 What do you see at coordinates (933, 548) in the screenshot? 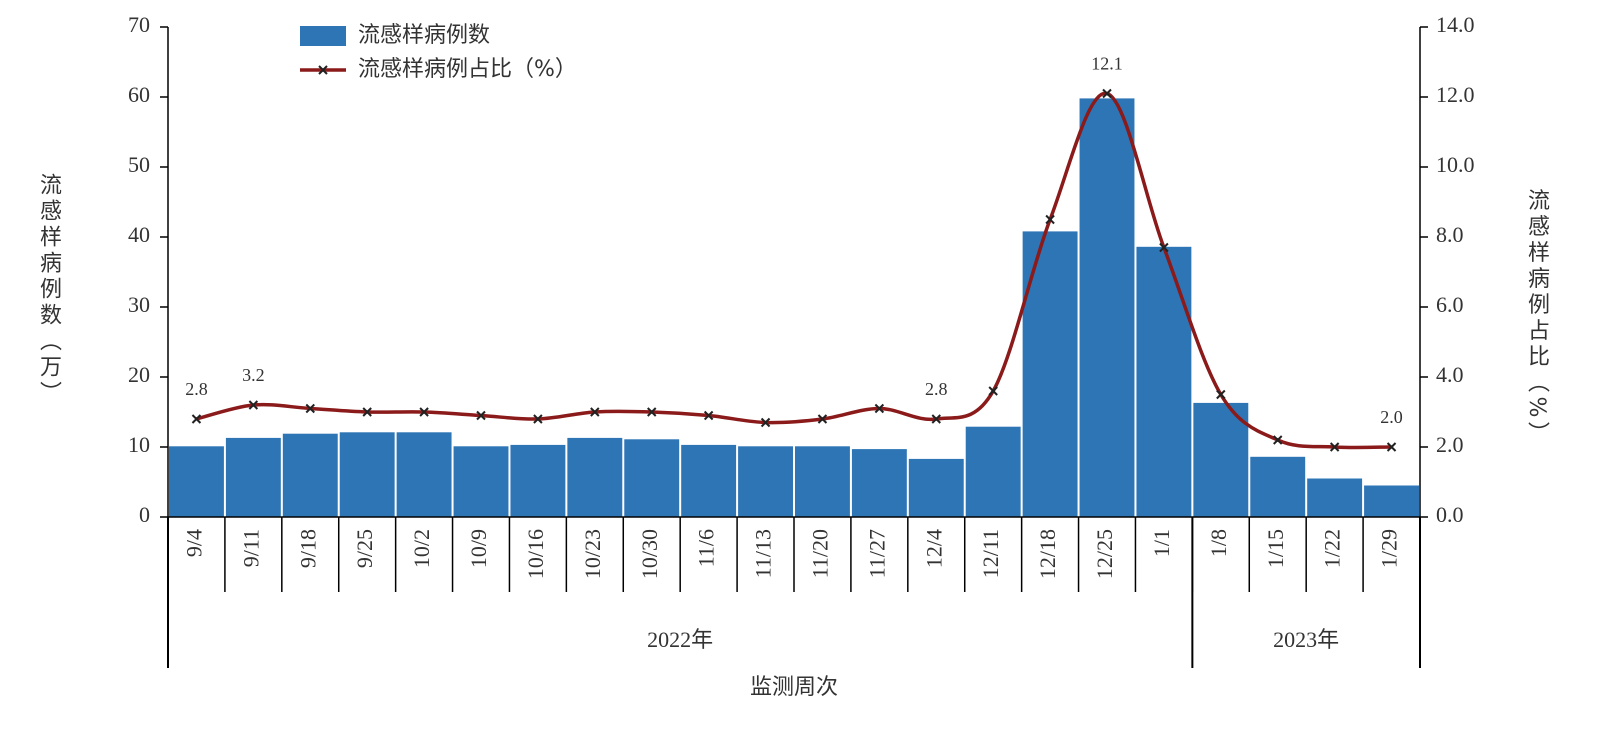
I see `x-tick-label: 12/4` at bounding box center [933, 548].